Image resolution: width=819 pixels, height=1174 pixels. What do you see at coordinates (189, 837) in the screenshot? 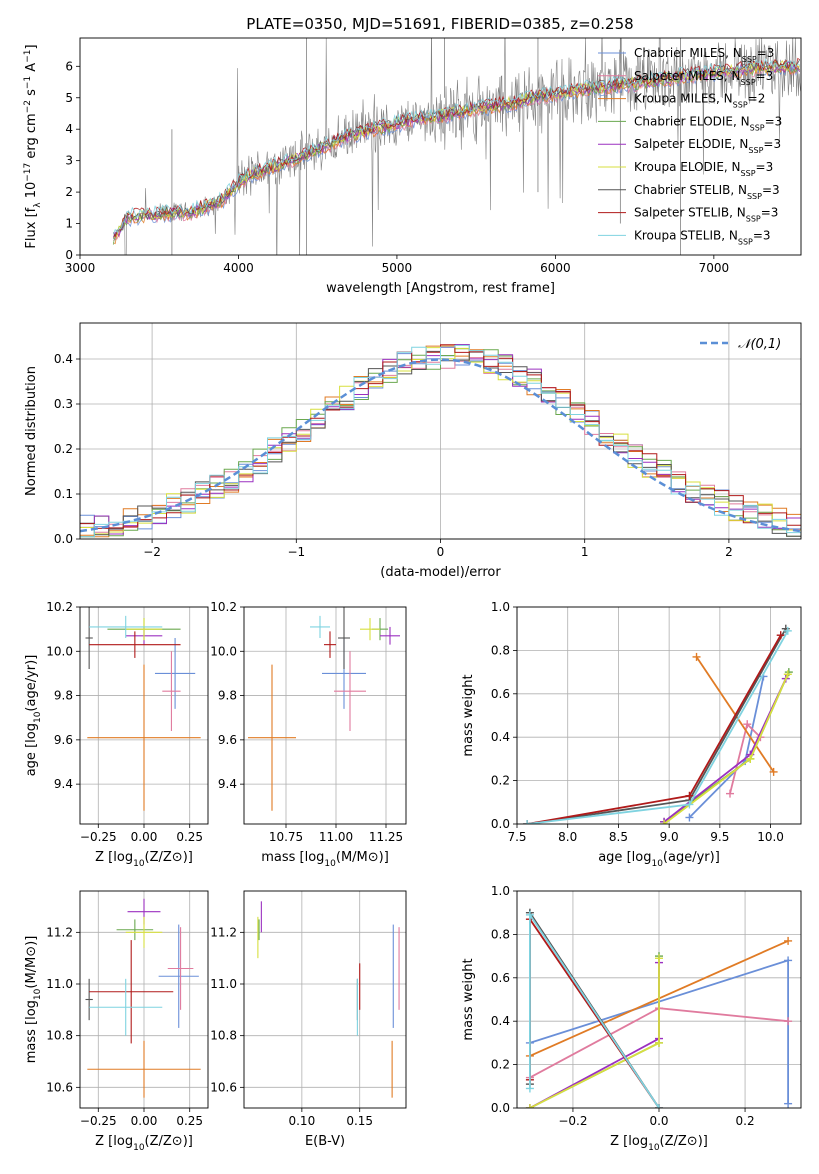
I see `x-tick-label: 0.25` at bounding box center [189, 837].